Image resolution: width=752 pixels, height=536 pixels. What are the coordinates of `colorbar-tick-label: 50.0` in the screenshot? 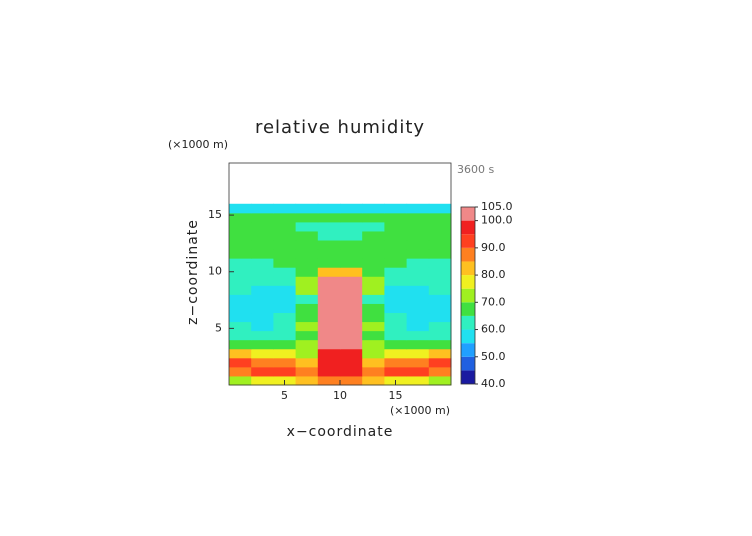 It's located at (493, 356).